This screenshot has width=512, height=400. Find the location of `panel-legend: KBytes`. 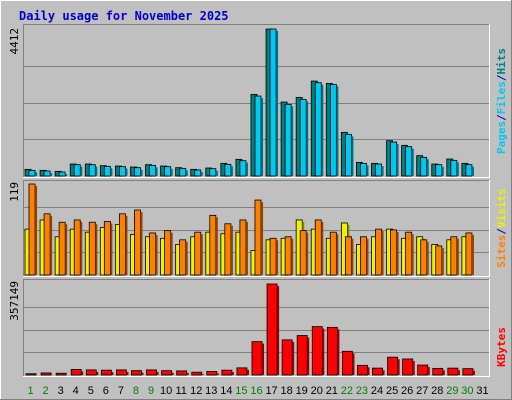

panel-legend: KBytes is located at coordinates (501, 347).